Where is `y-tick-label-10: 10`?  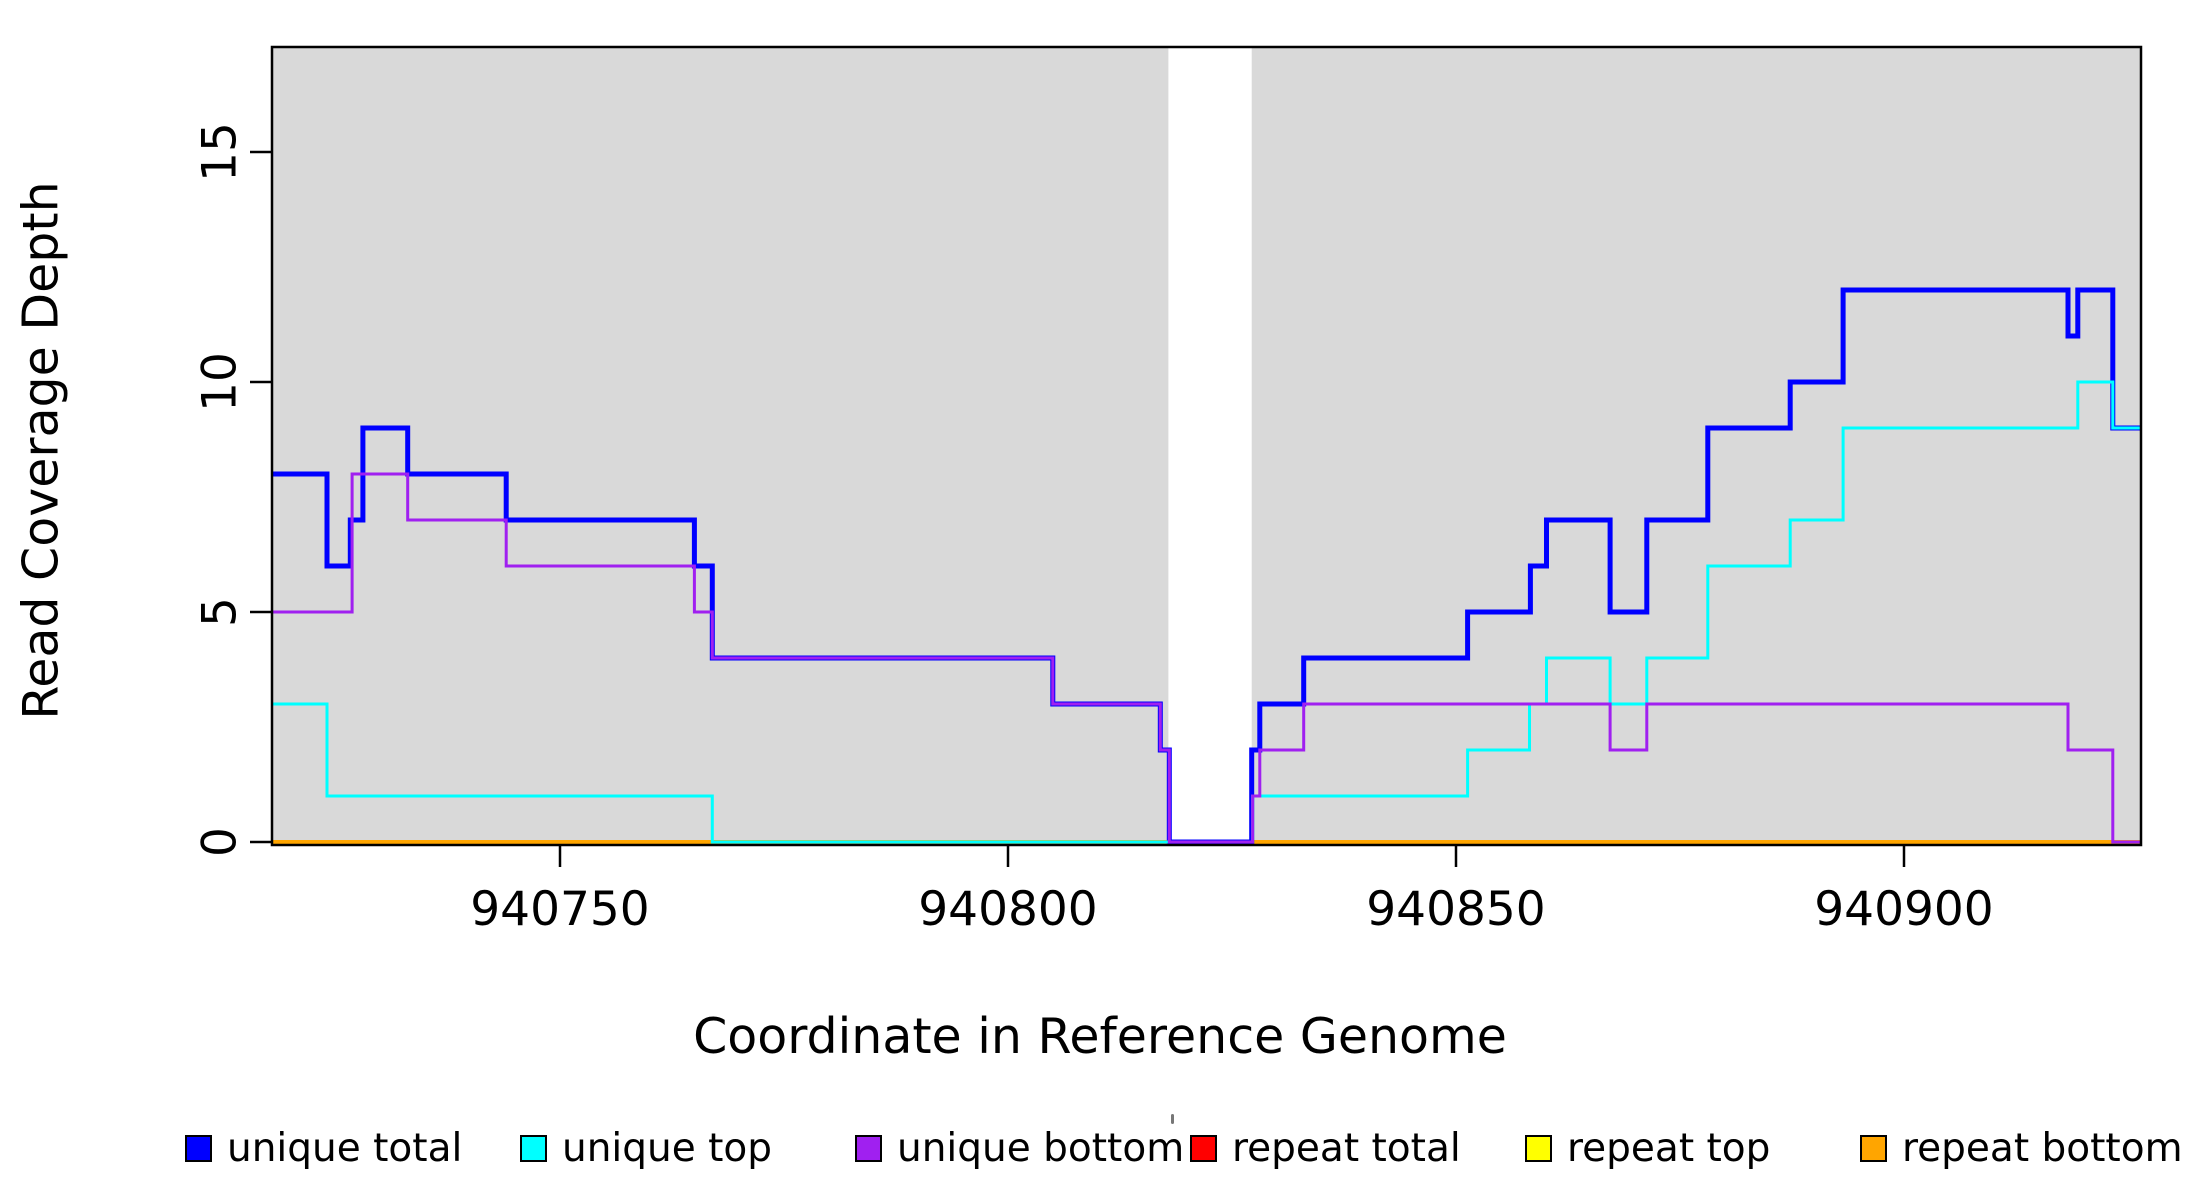 y-tick-label-10: 10 is located at coordinates (220, 382).